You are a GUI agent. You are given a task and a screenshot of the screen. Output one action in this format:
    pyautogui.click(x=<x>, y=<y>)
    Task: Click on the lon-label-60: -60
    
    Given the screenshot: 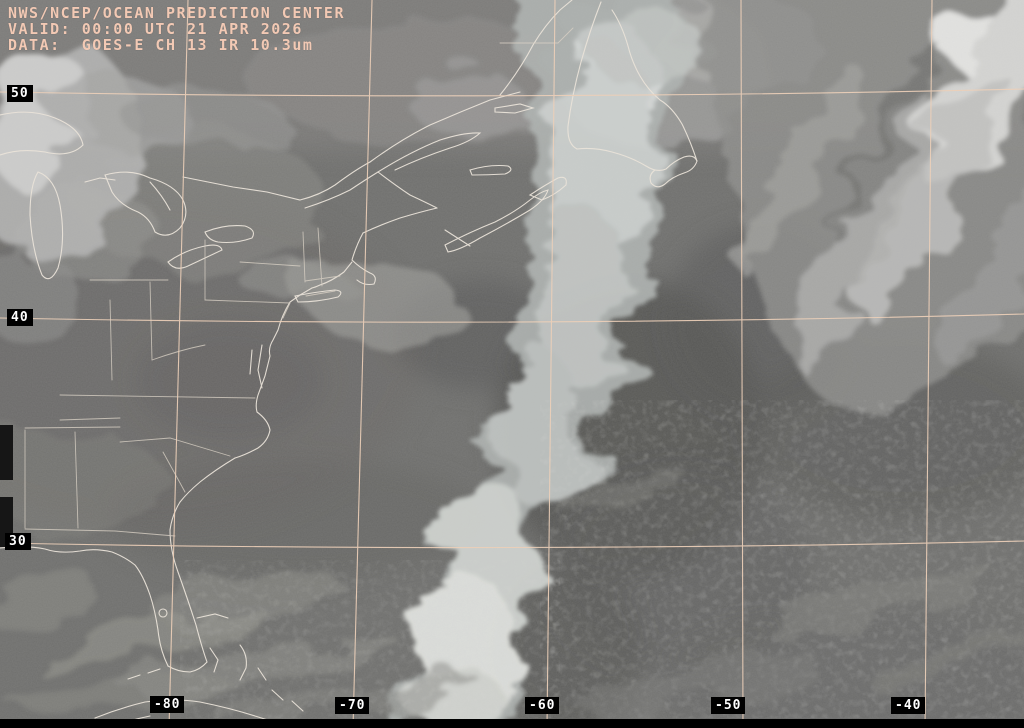 What is the action you would take?
    pyautogui.click(x=542, y=705)
    